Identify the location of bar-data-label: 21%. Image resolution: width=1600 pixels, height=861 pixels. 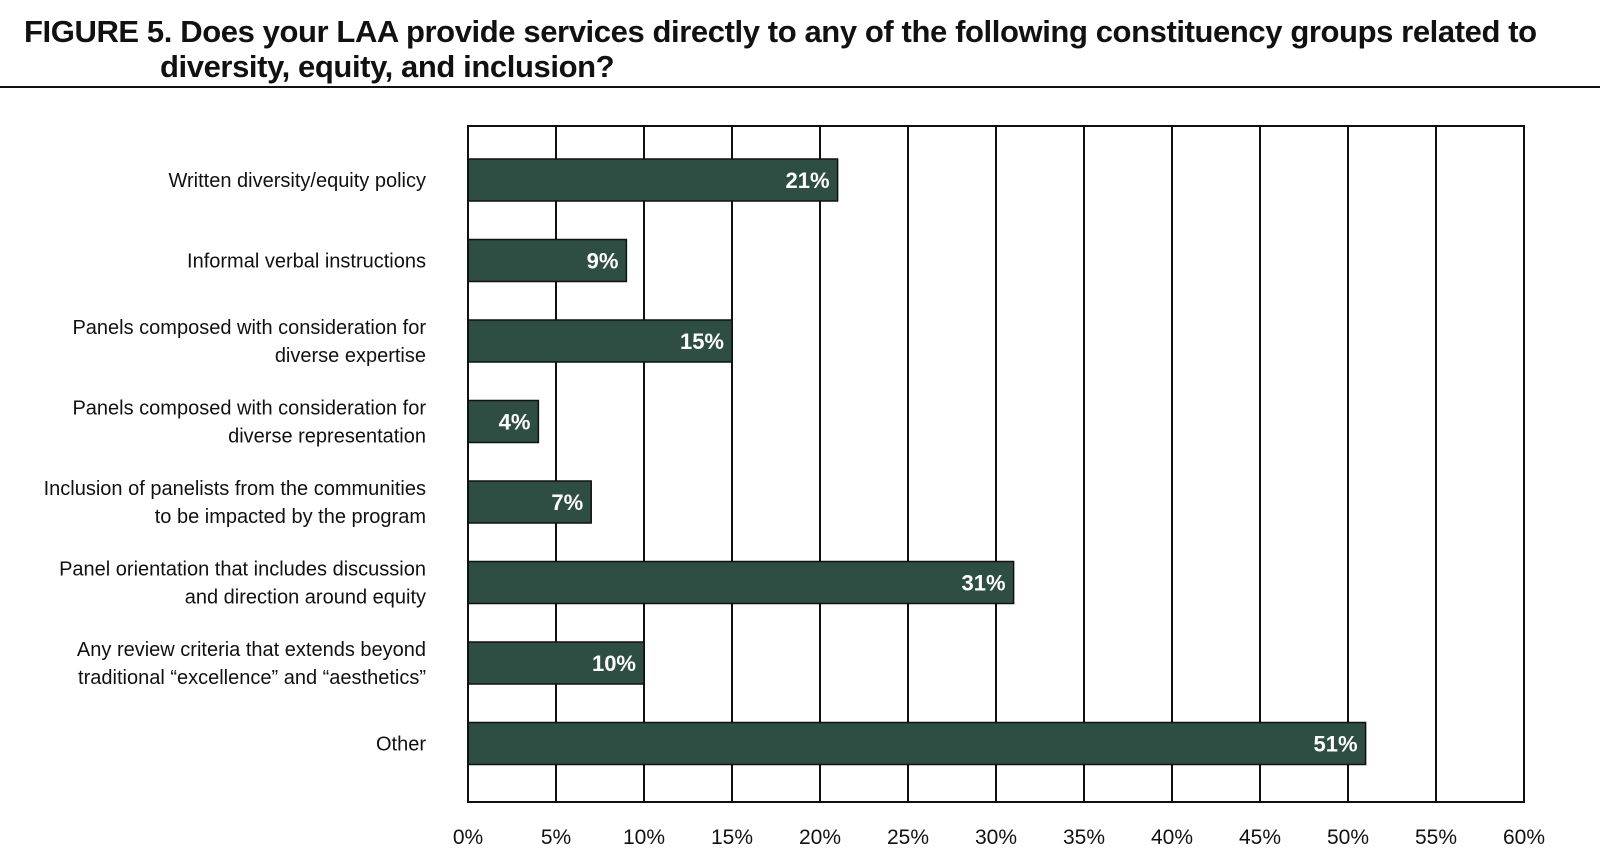
(808, 180).